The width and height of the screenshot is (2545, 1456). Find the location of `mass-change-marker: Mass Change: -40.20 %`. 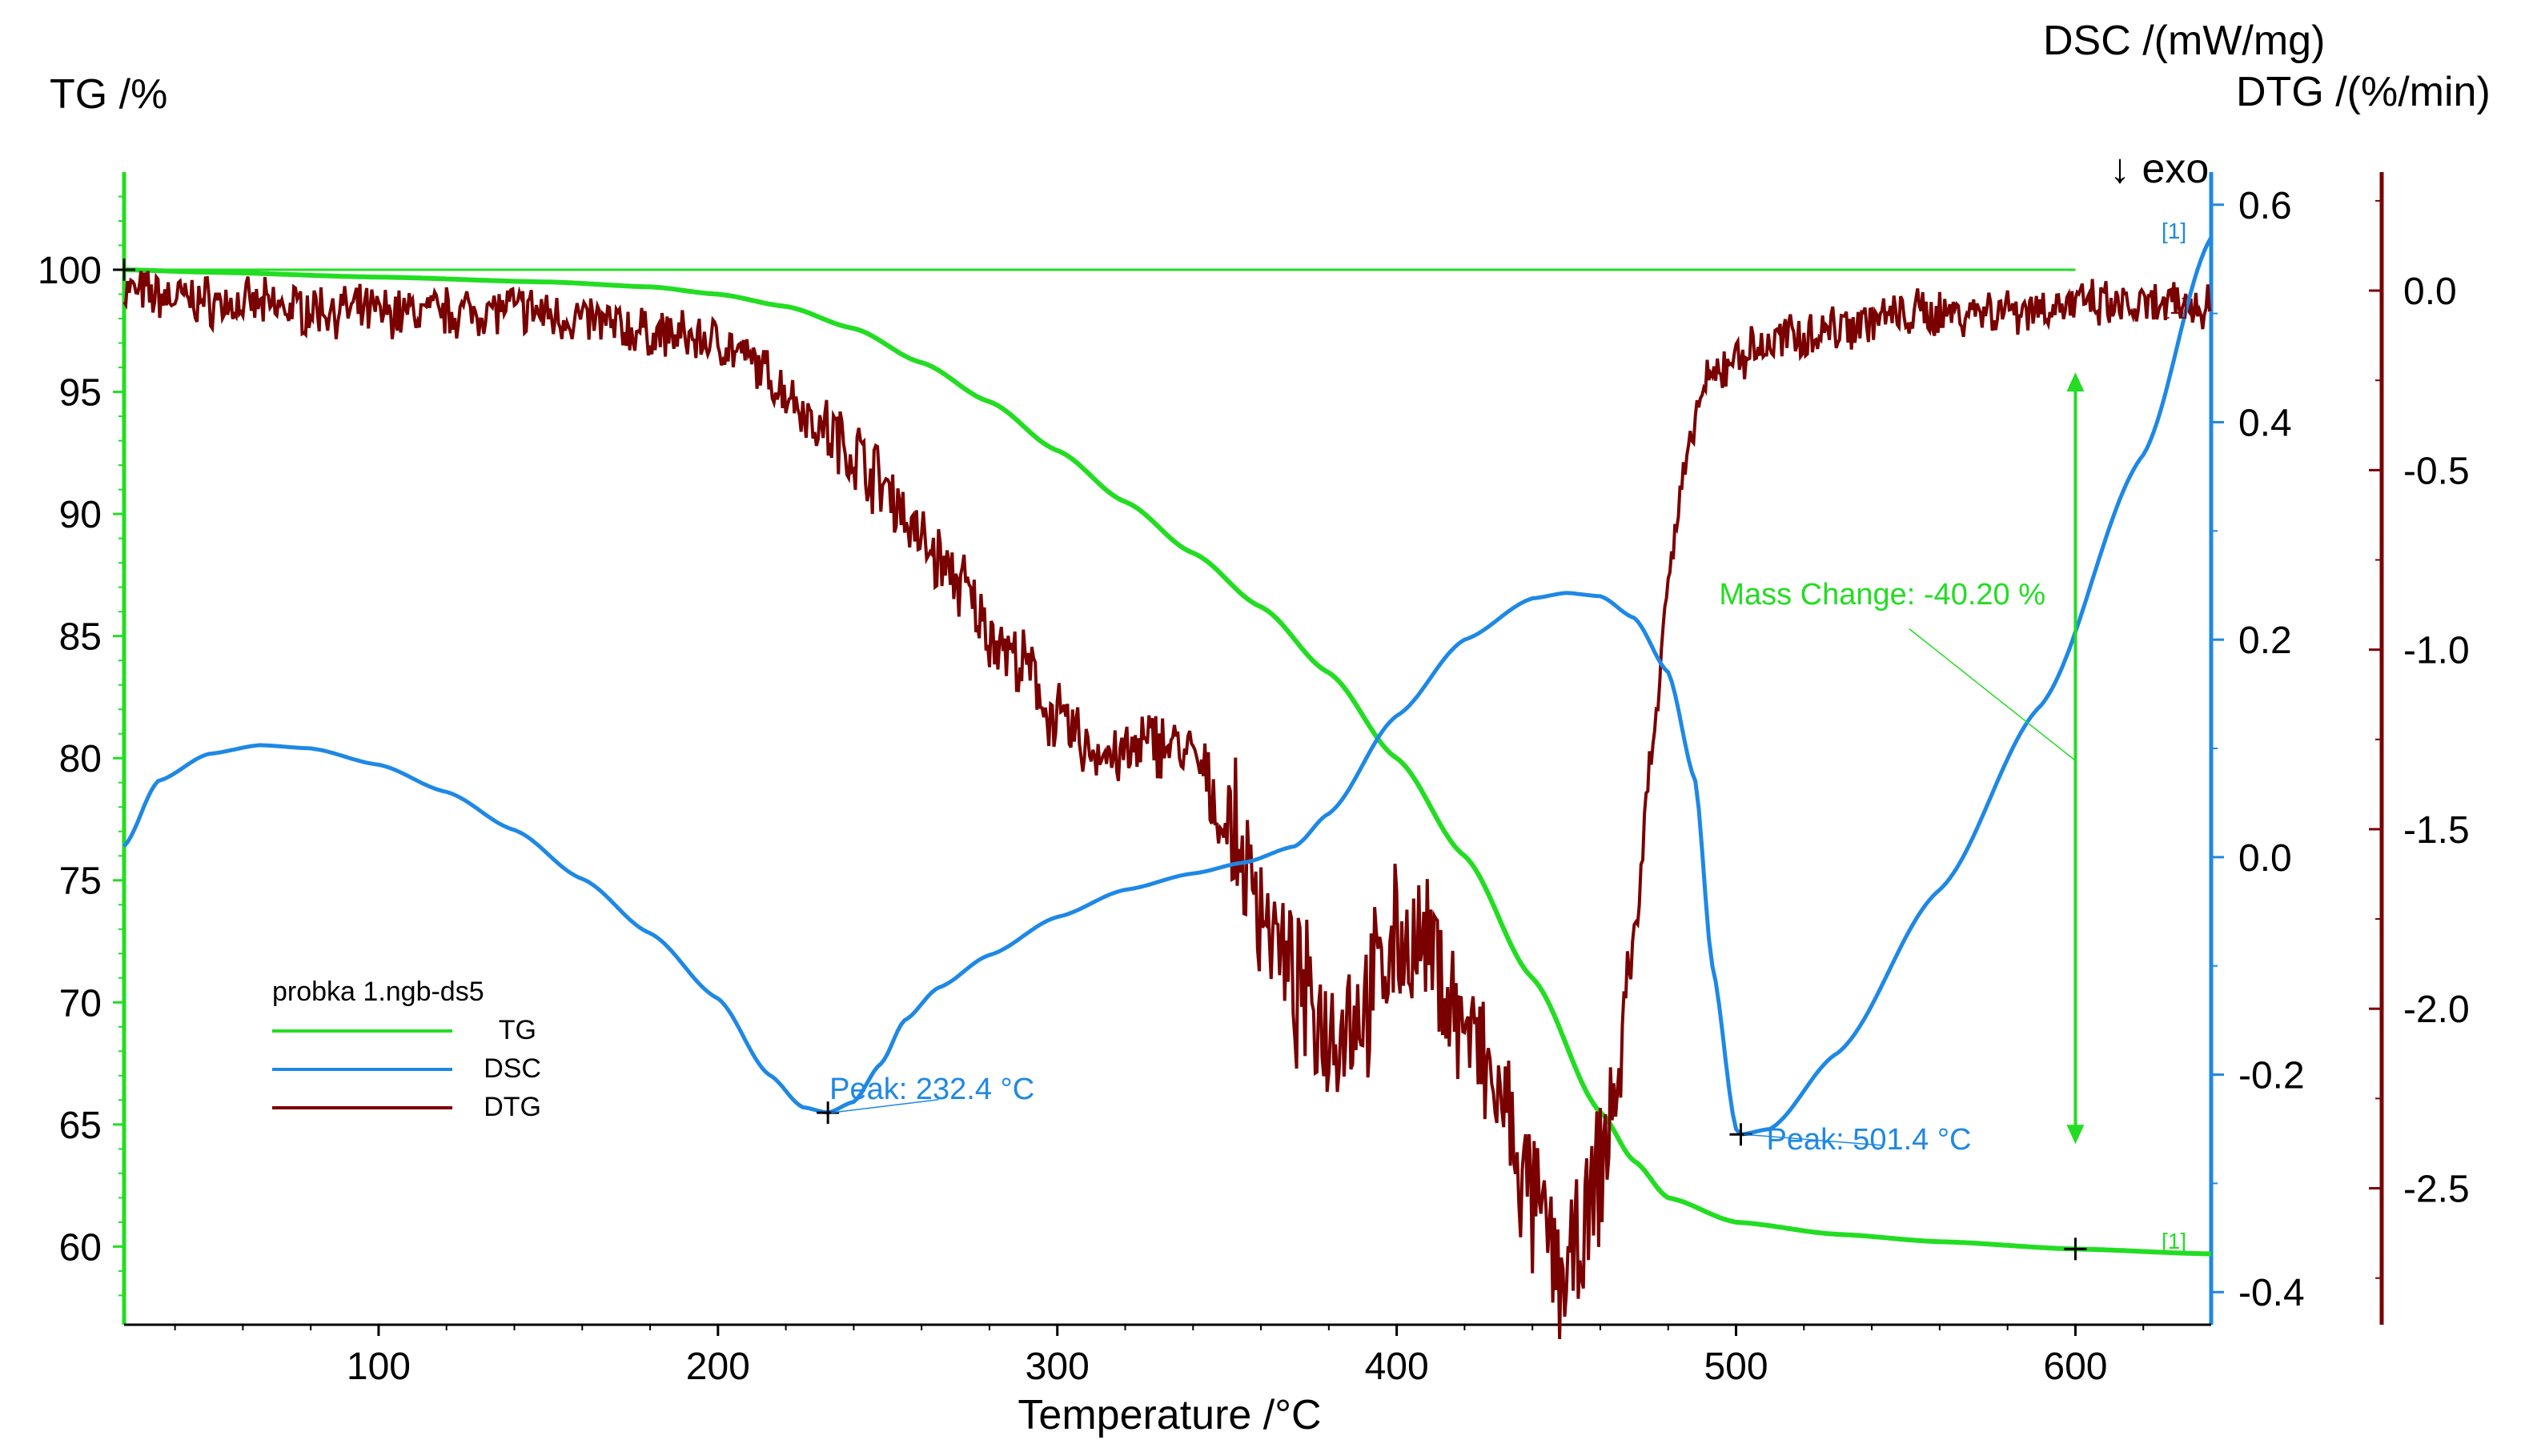

mass-change-marker: Mass Change: -40.20 % is located at coordinates (1902, 758).